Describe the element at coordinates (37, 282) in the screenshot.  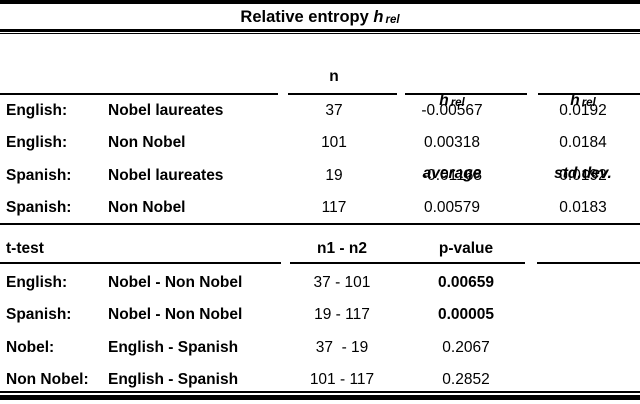
I see `category-label: English:` at that location.